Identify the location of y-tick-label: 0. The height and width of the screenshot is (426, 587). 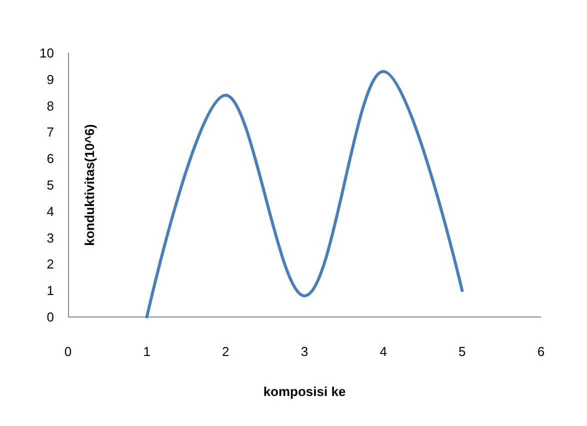
(50, 317).